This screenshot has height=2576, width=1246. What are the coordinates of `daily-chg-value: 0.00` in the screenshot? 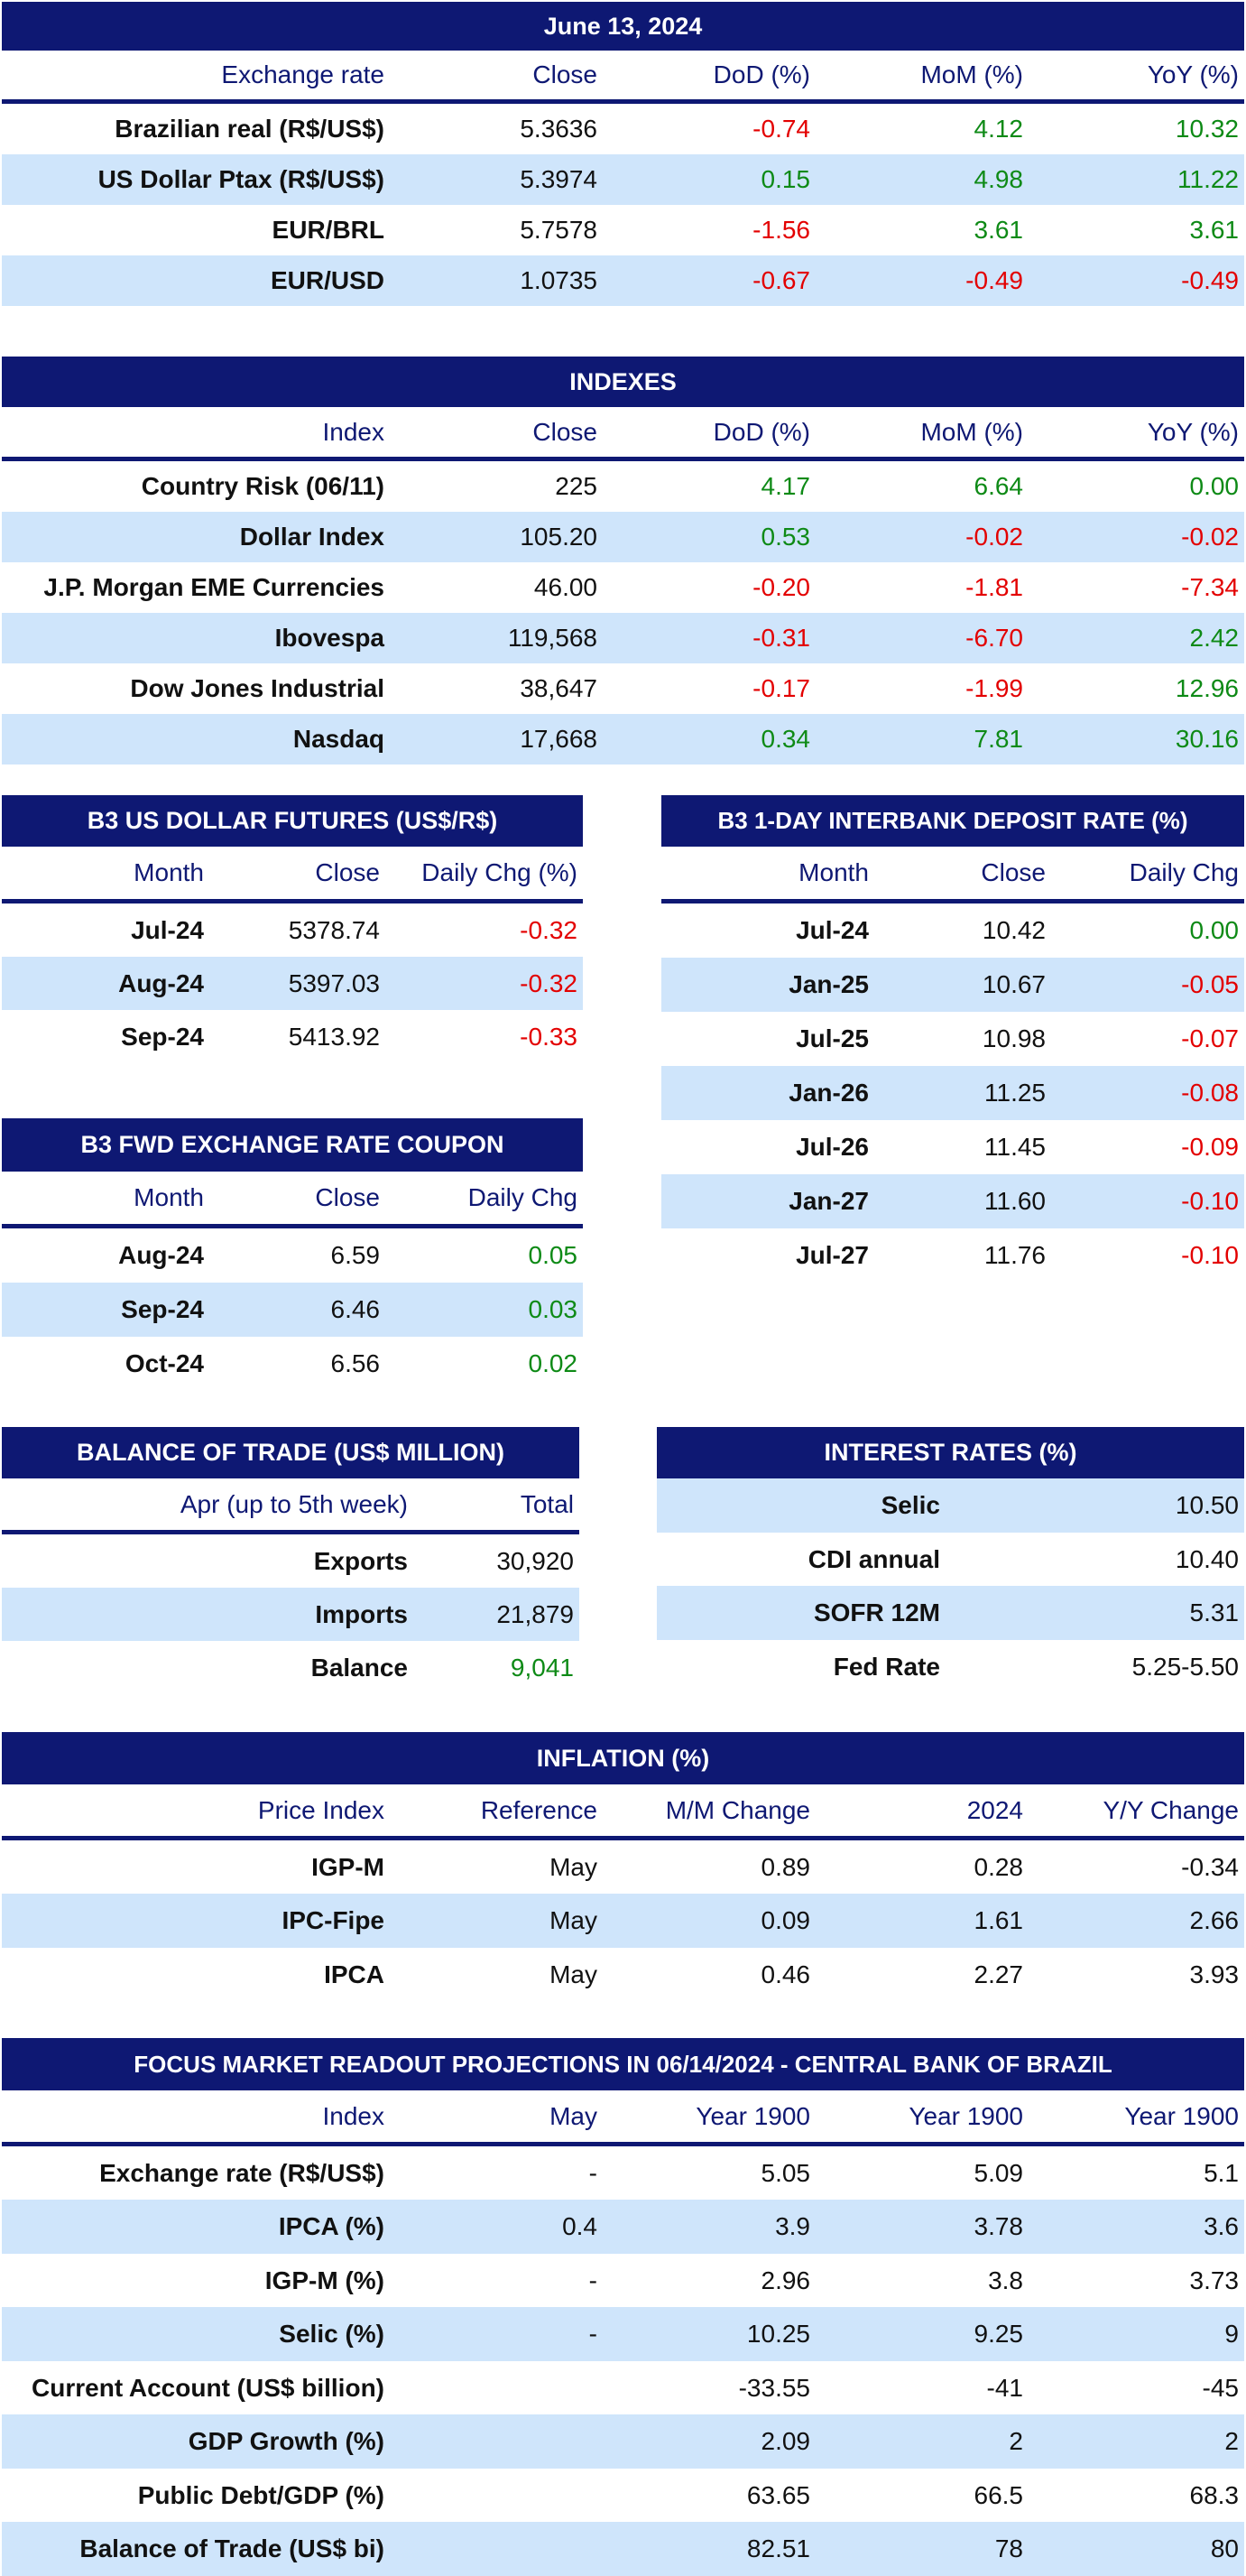 It's located at (1214, 930).